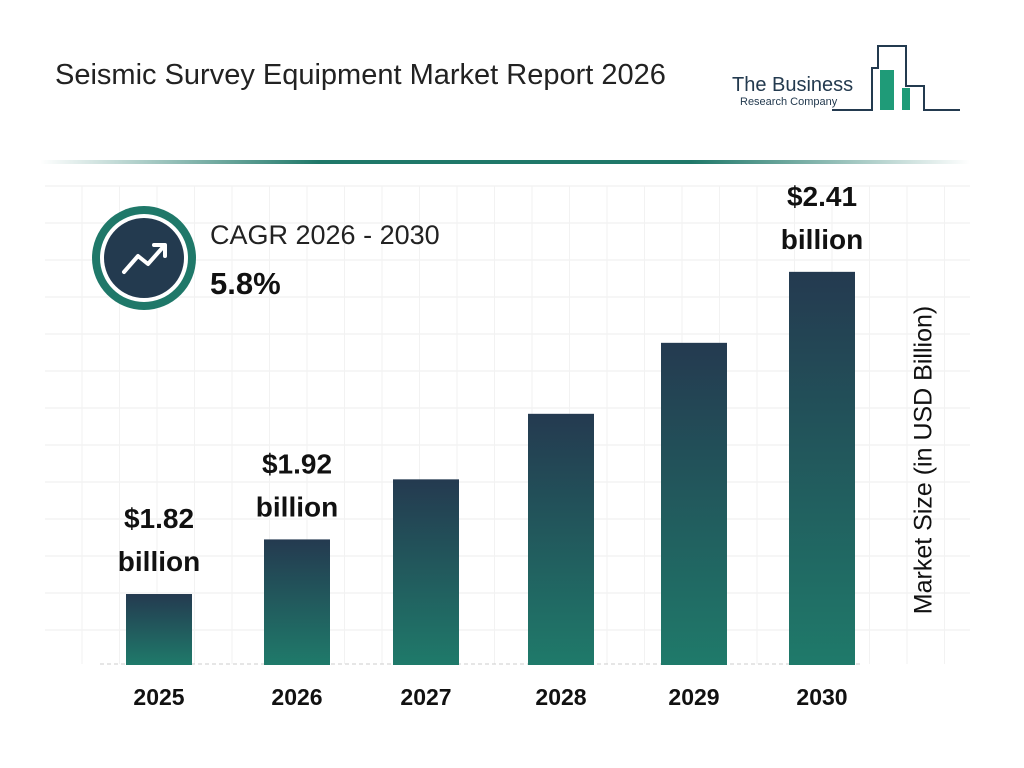  Describe the element at coordinates (693, 697) in the screenshot. I see `x-tick-label: 2029` at that location.